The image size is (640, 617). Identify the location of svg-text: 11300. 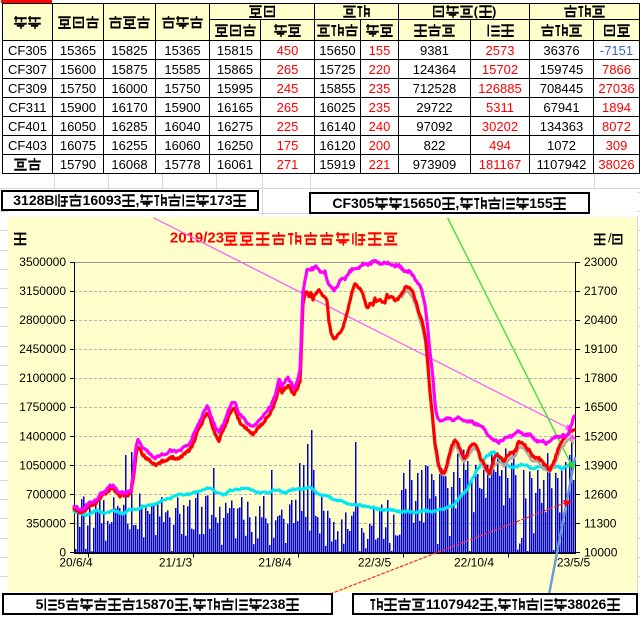
(600, 524).